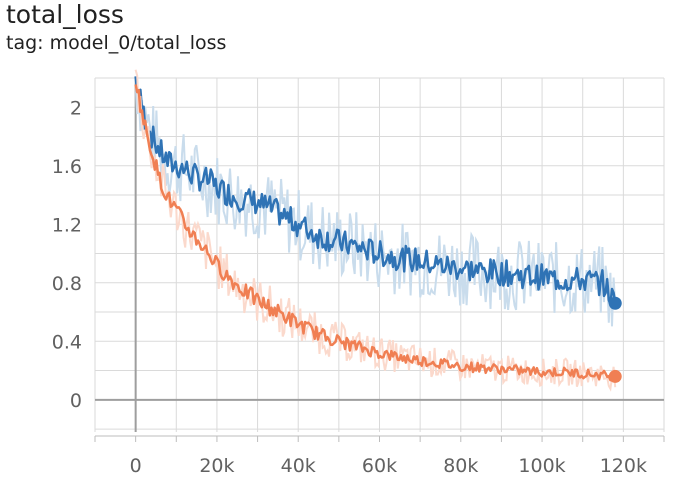 This screenshot has height=488, width=684. What do you see at coordinates (298, 466) in the screenshot?
I see `x-tick-label: 40k` at bounding box center [298, 466].